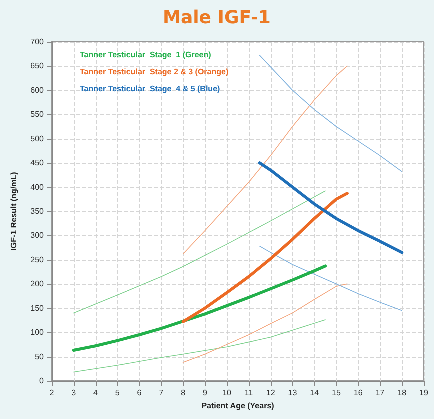 This screenshot has height=419, width=434. What do you see at coordinates (37, 66) in the screenshot?
I see `y-tick-label: 650` at bounding box center [37, 66].